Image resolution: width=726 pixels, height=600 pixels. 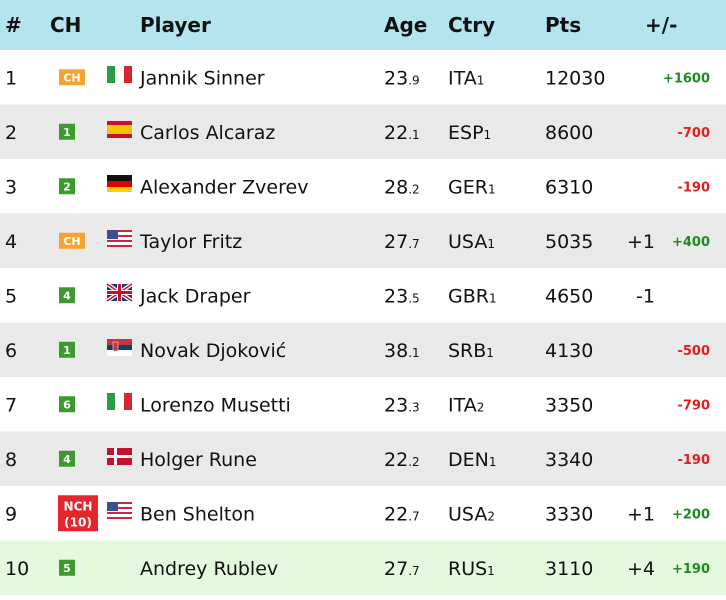 I want to click on rank: 2, so click(x=11, y=133).